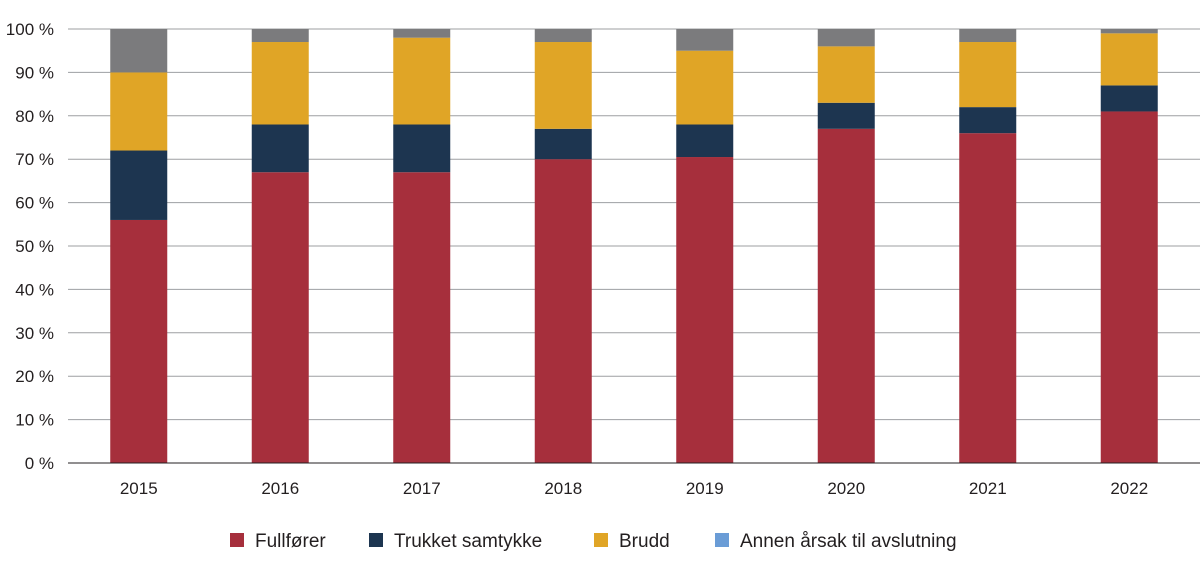 The width and height of the screenshot is (1200, 568). What do you see at coordinates (39, 463) in the screenshot?
I see `y-tick-label: 0 %` at bounding box center [39, 463].